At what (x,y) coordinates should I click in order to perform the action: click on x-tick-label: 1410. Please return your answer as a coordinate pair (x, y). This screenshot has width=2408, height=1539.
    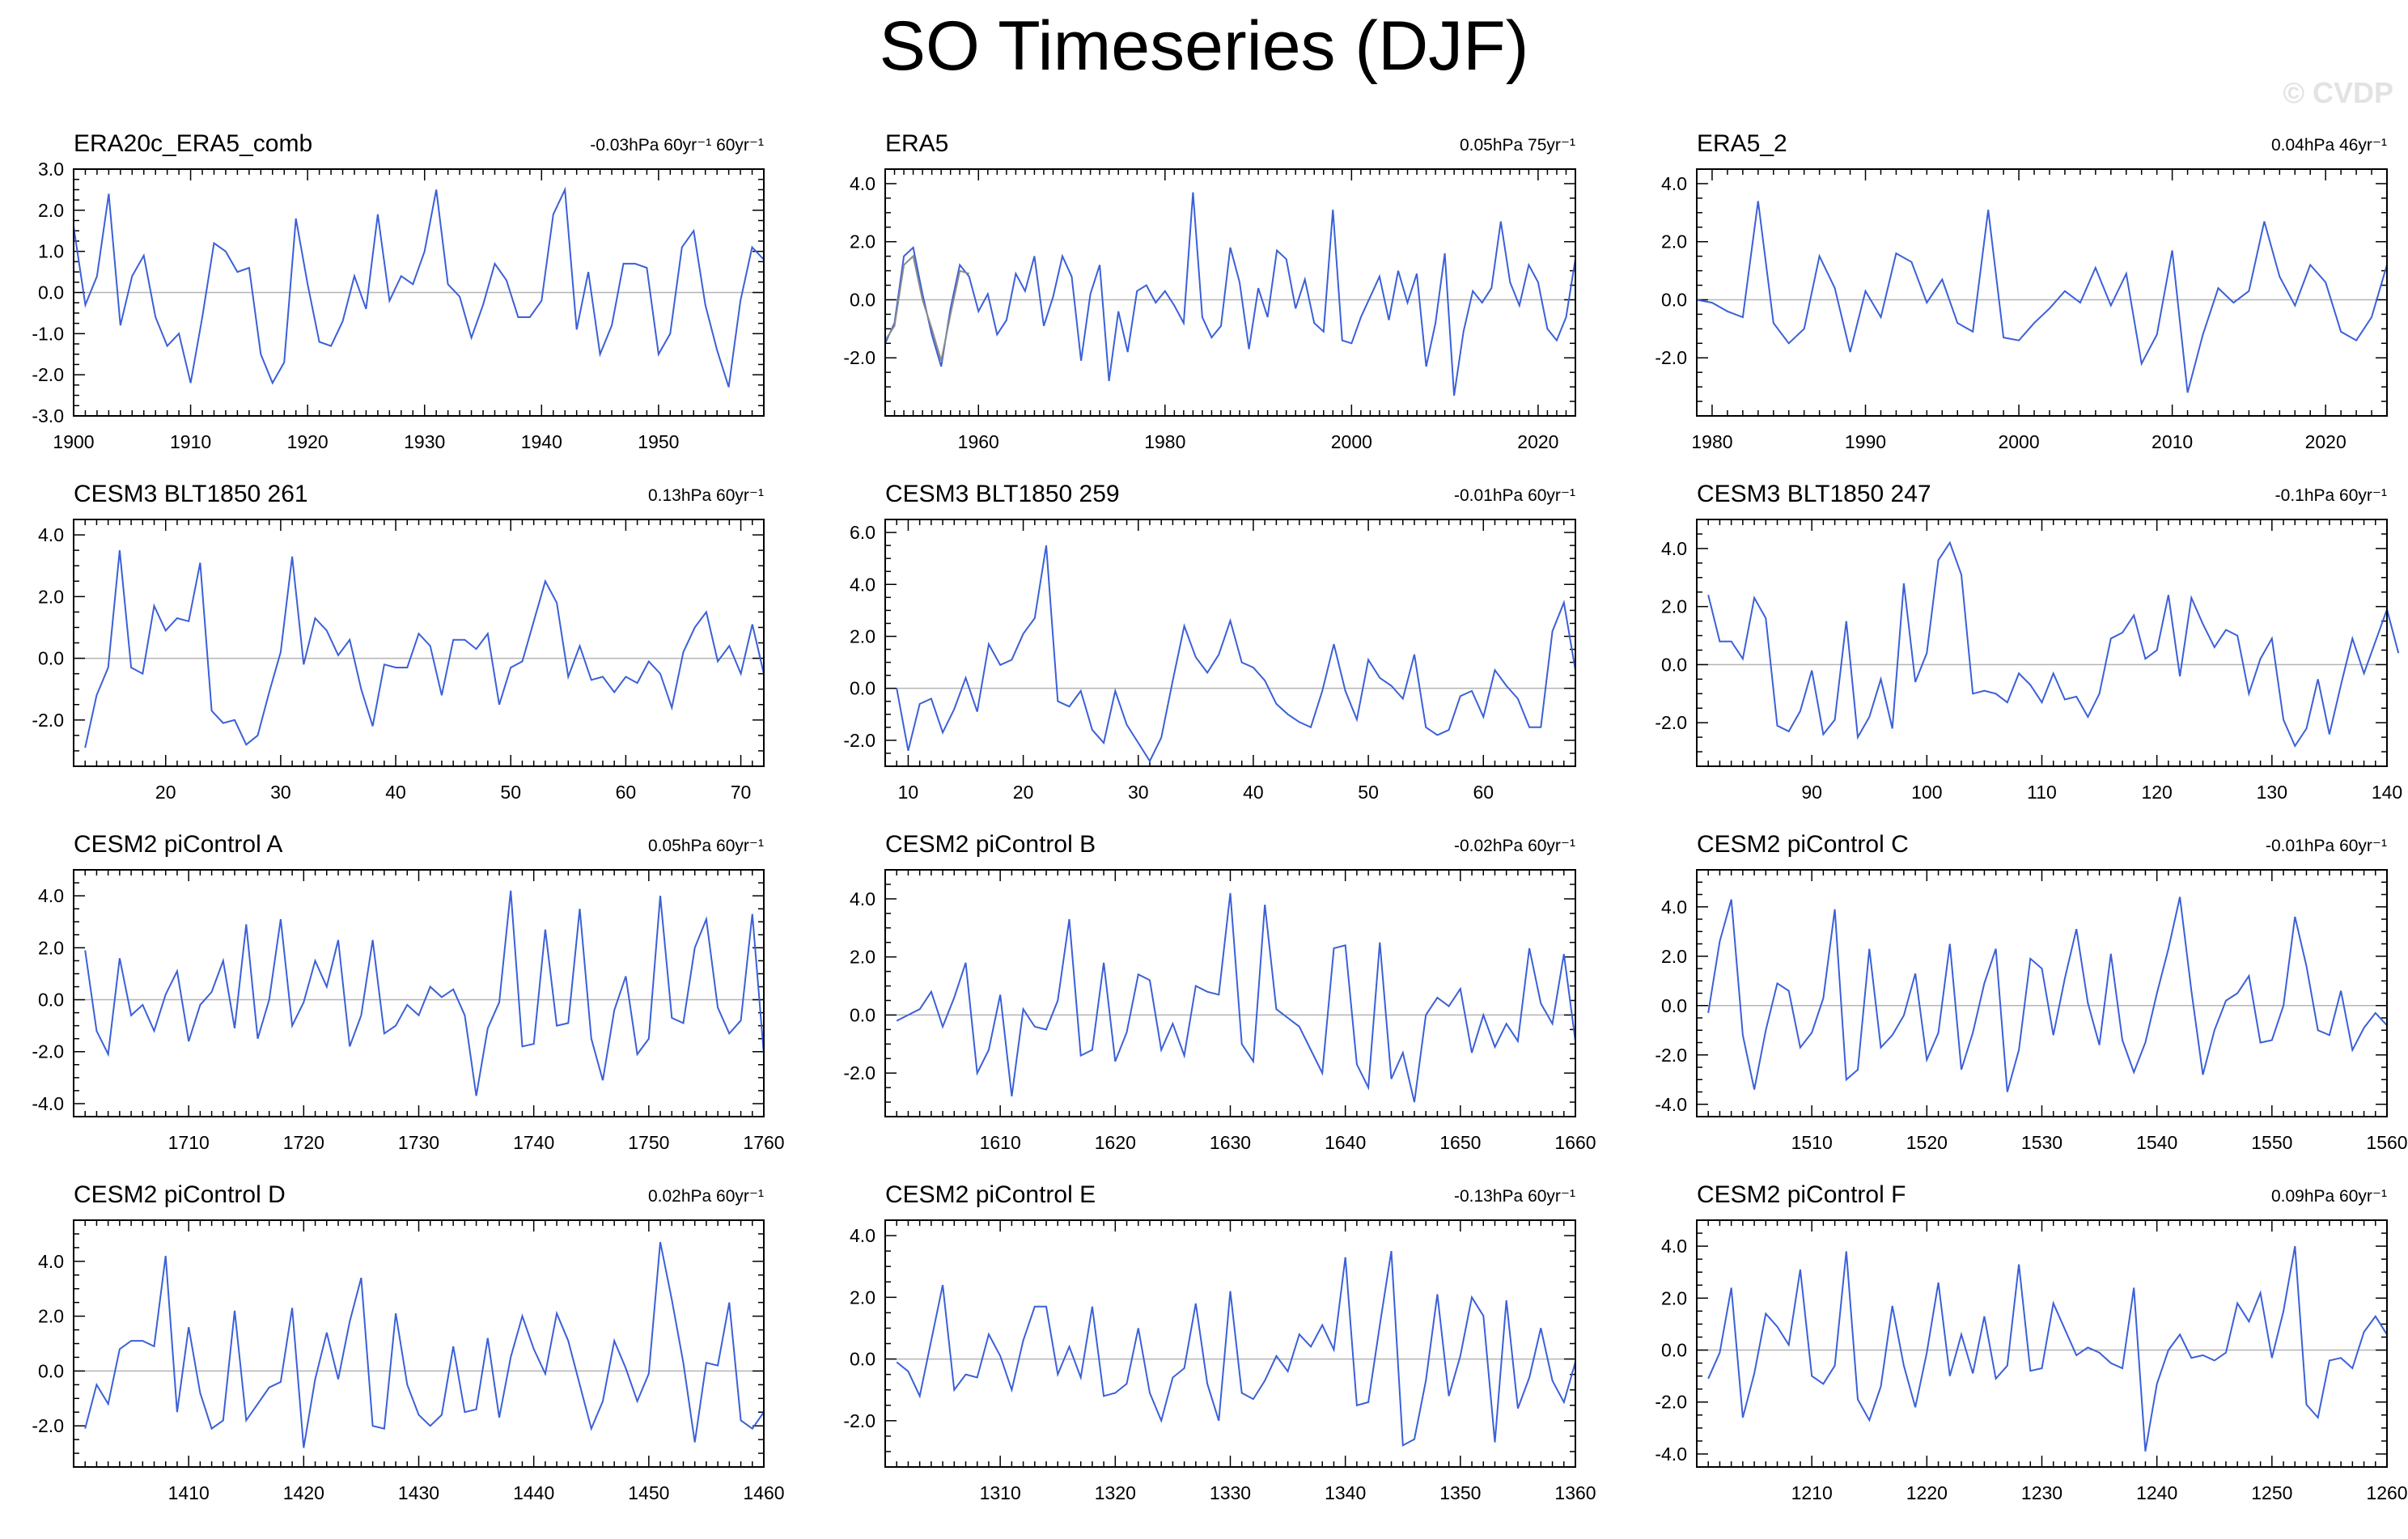
    Looking at the image, I should click on (189, 1492).